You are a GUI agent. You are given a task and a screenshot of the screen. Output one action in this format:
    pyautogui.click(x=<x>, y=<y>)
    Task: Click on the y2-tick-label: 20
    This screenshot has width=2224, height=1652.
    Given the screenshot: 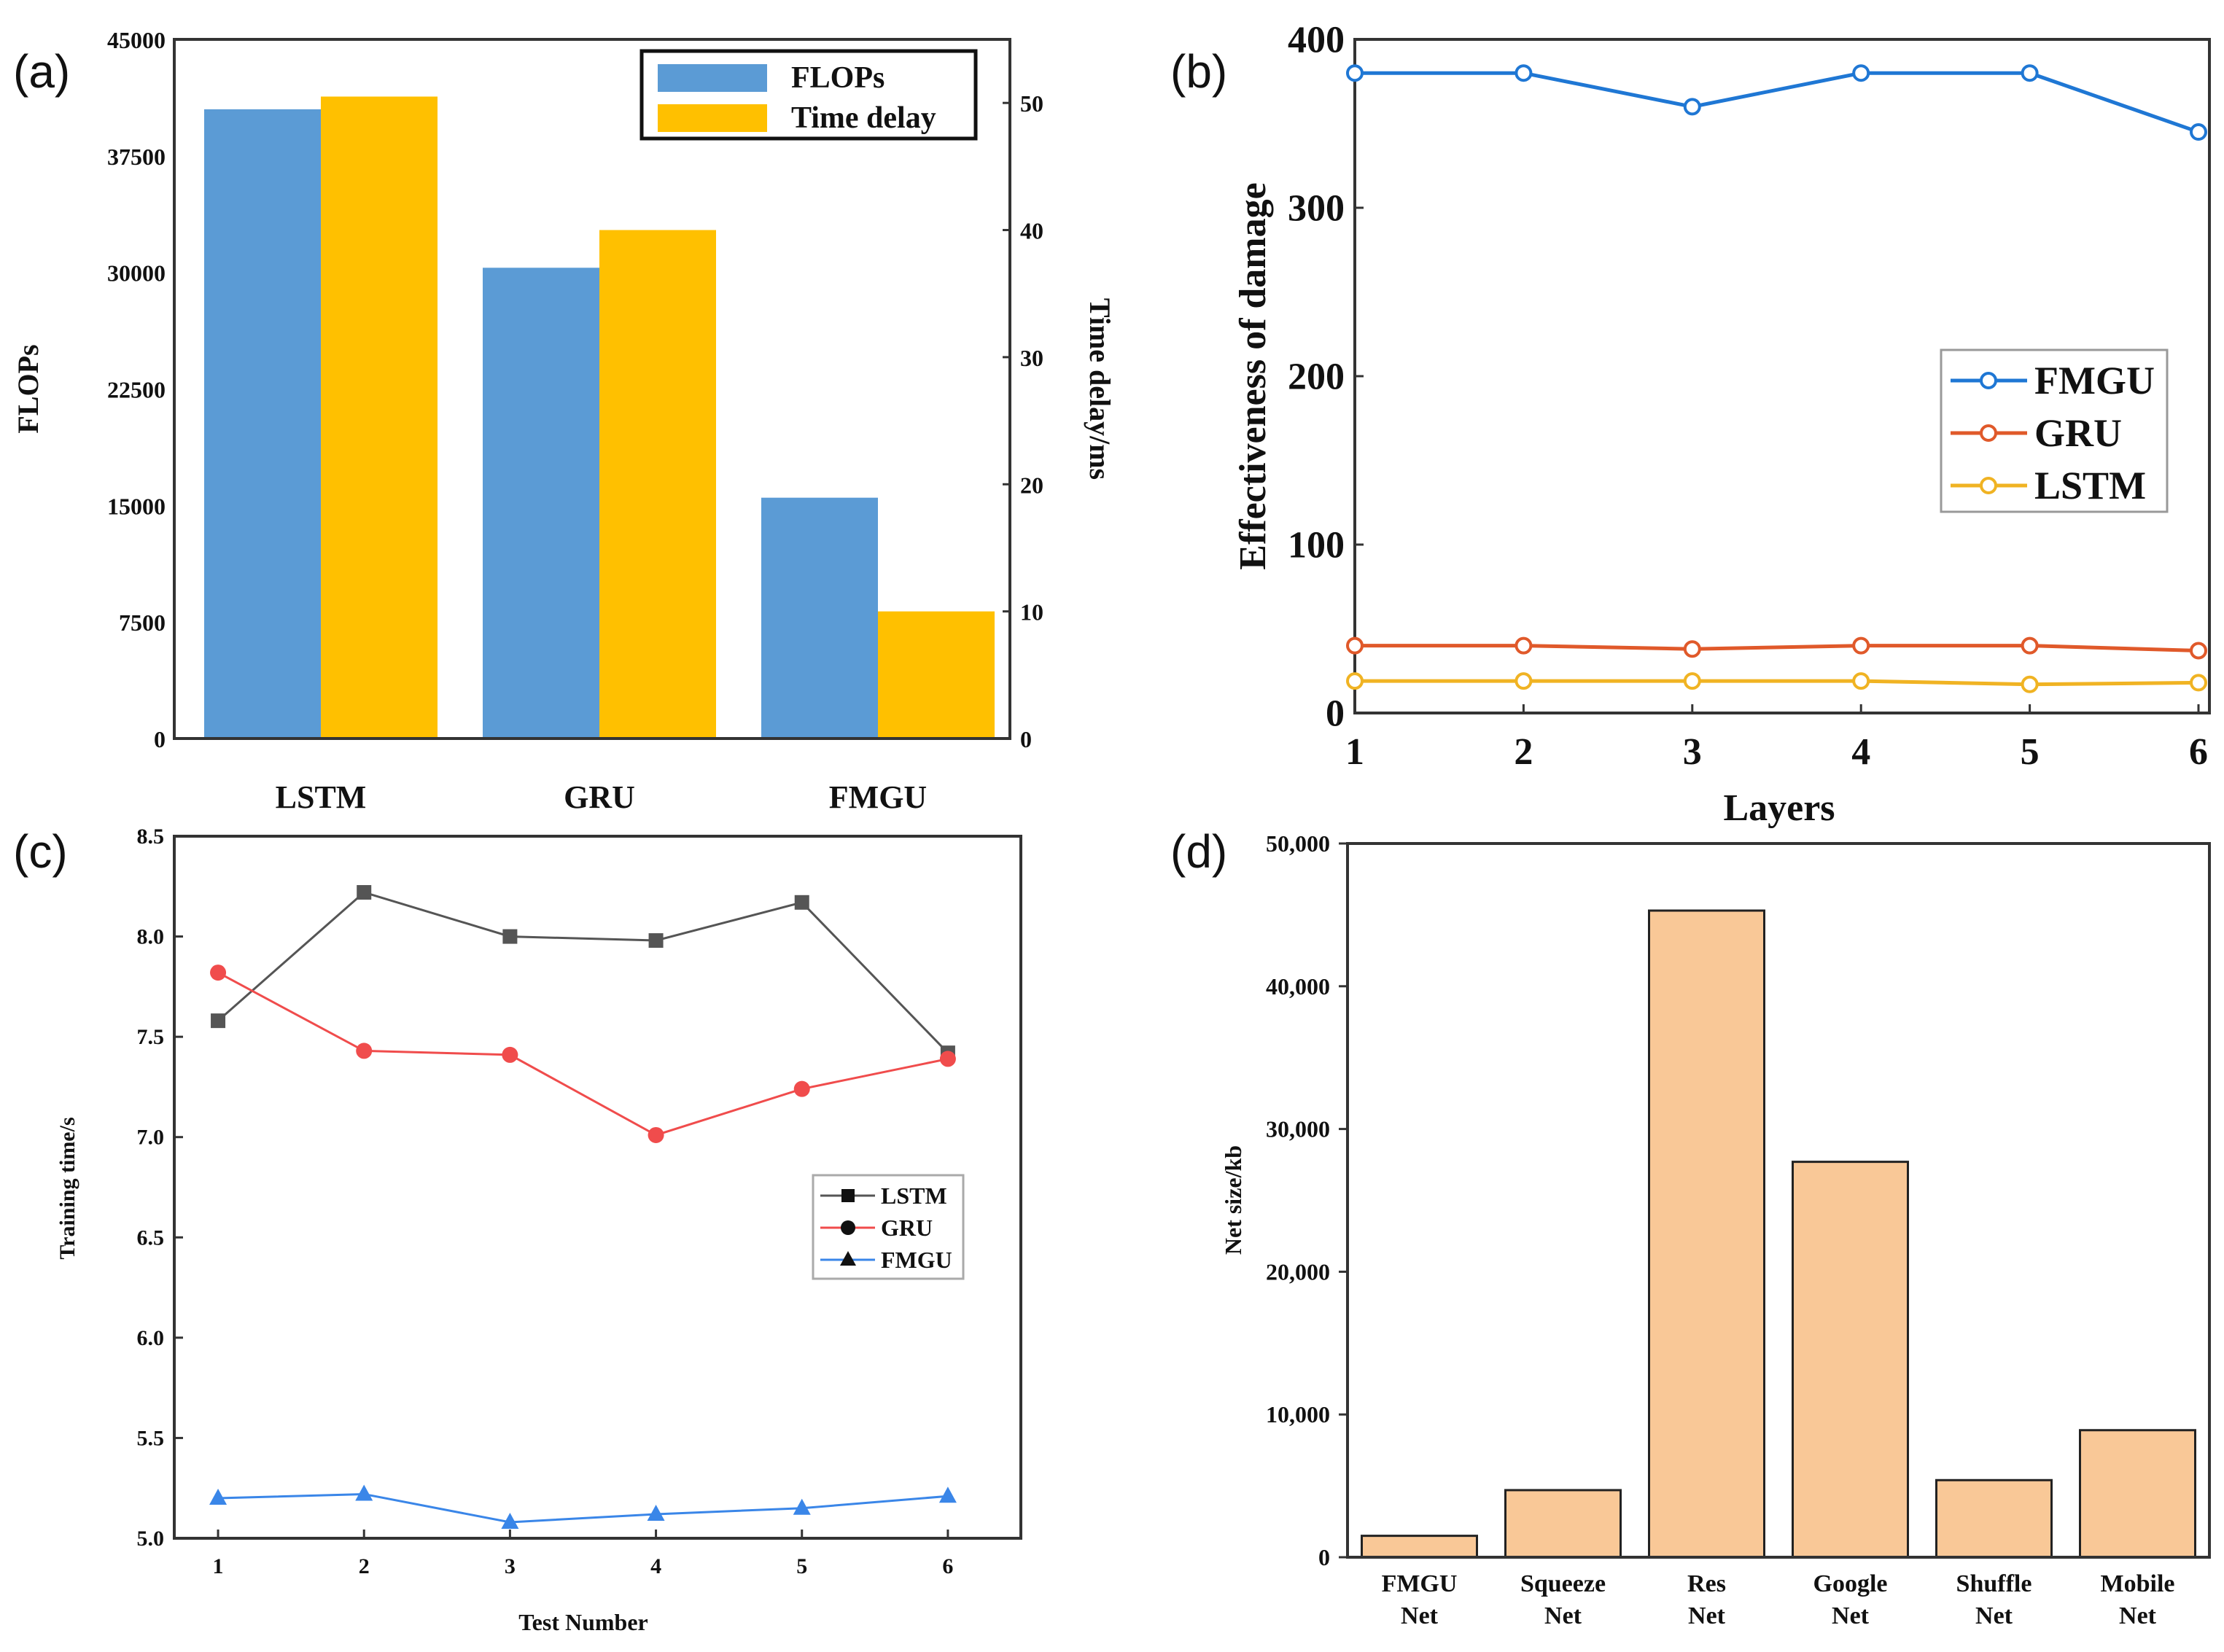 What is the action you would take?
    pyautogui.click(x=1031, y=485)
    